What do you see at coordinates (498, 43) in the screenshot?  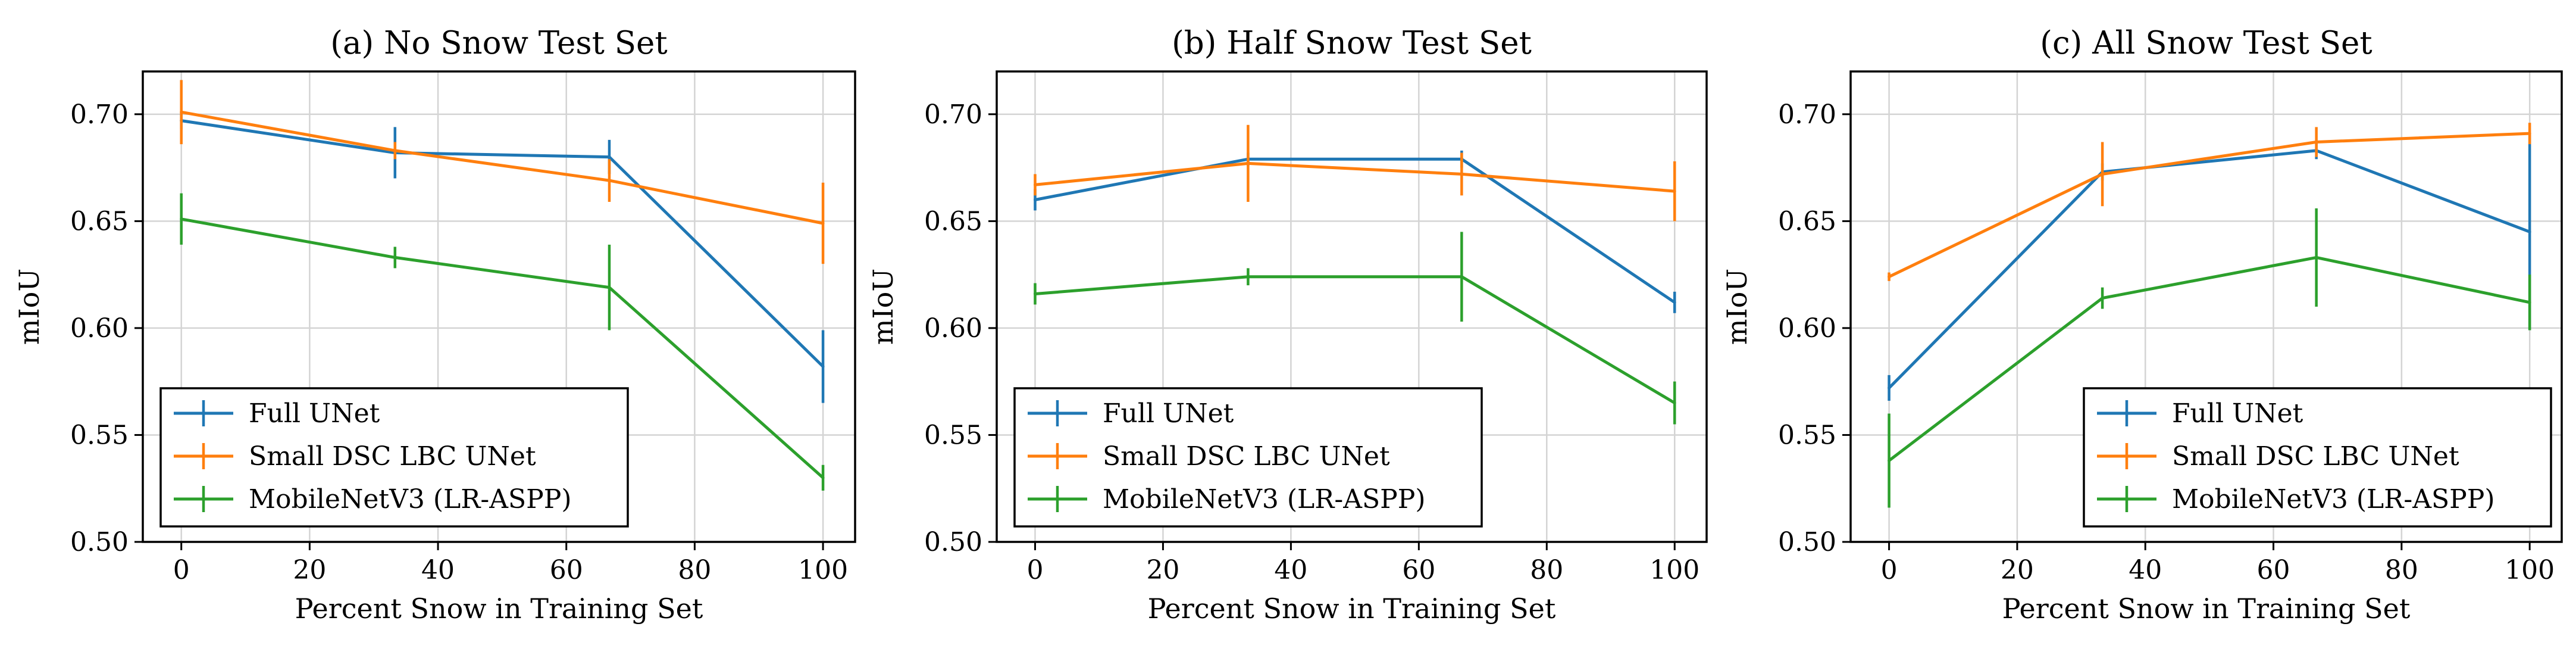 I see `panel-title: (a) No Snow Test Set` at bounding box center [498, 43].